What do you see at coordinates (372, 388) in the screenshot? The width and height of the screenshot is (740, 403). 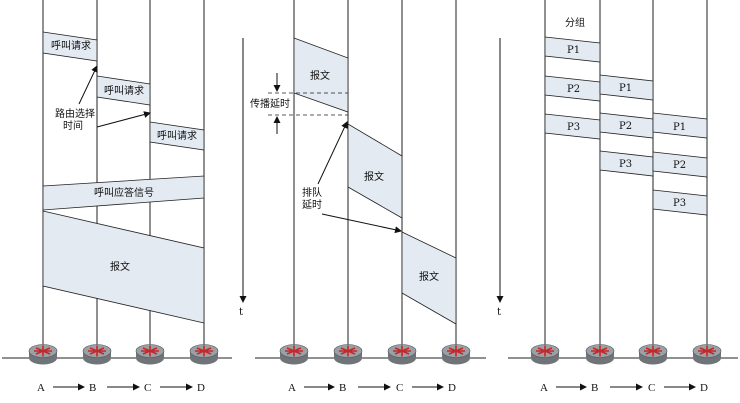 I see `node-labels-panel-2: A B C D` at bounding box center [372, 388].